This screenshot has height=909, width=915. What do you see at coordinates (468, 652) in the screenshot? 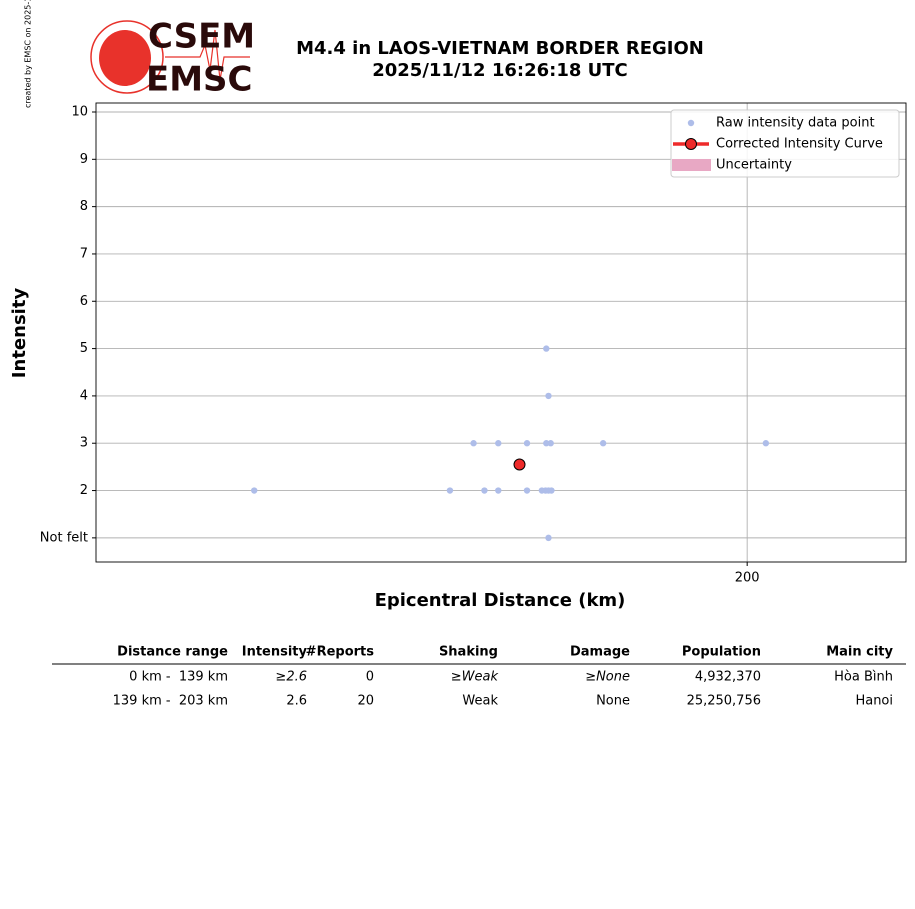
I see `table-header: Shaking` at bounding box center [468, 652].